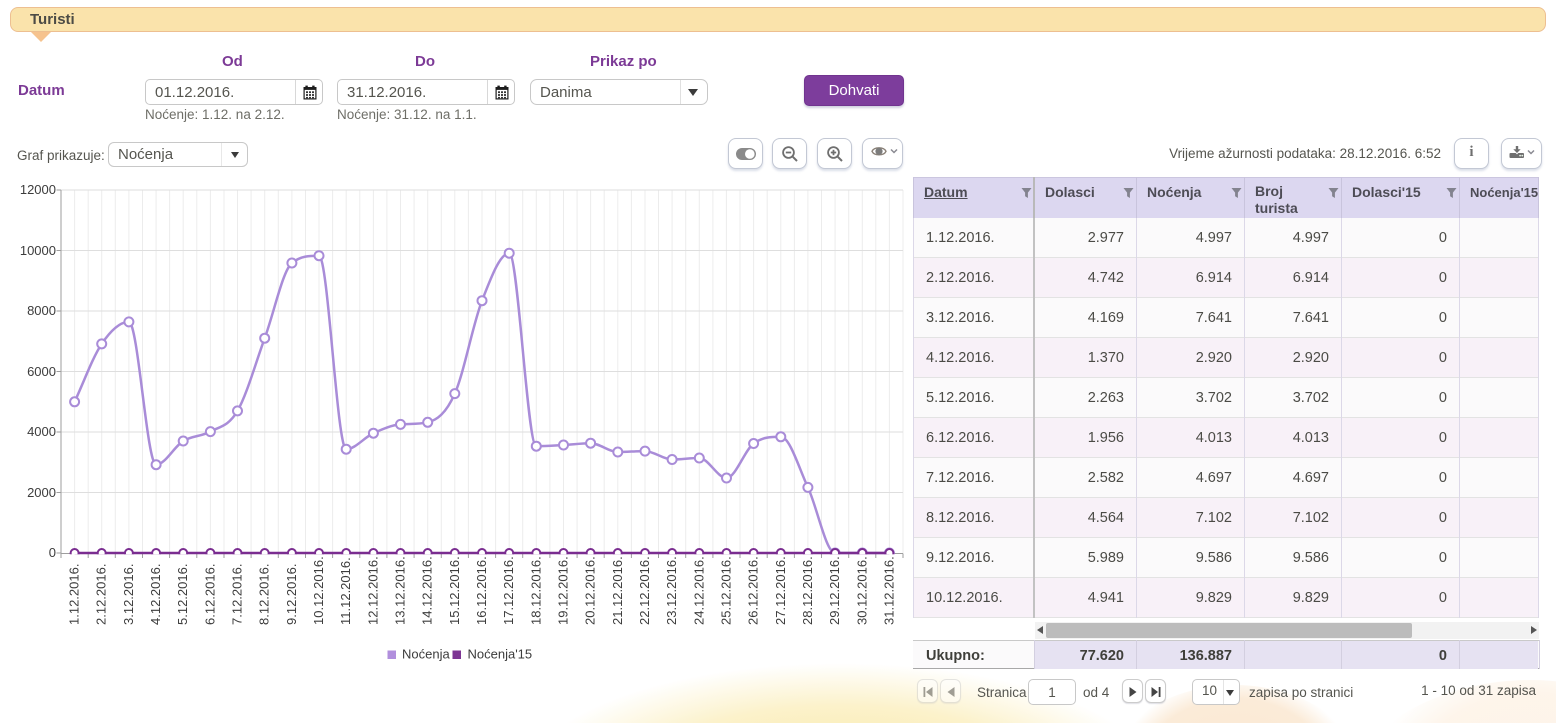  I want to click on svg-text: 10.12.2016., so click(318, 590).